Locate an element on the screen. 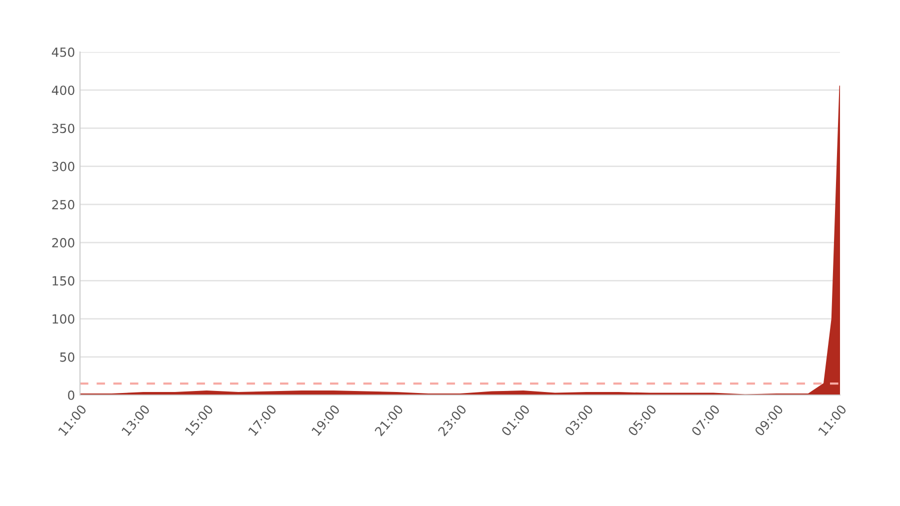 This screenshot has width=900, height=506. y-tick-label: 0 is located at coordinates (71, 395).